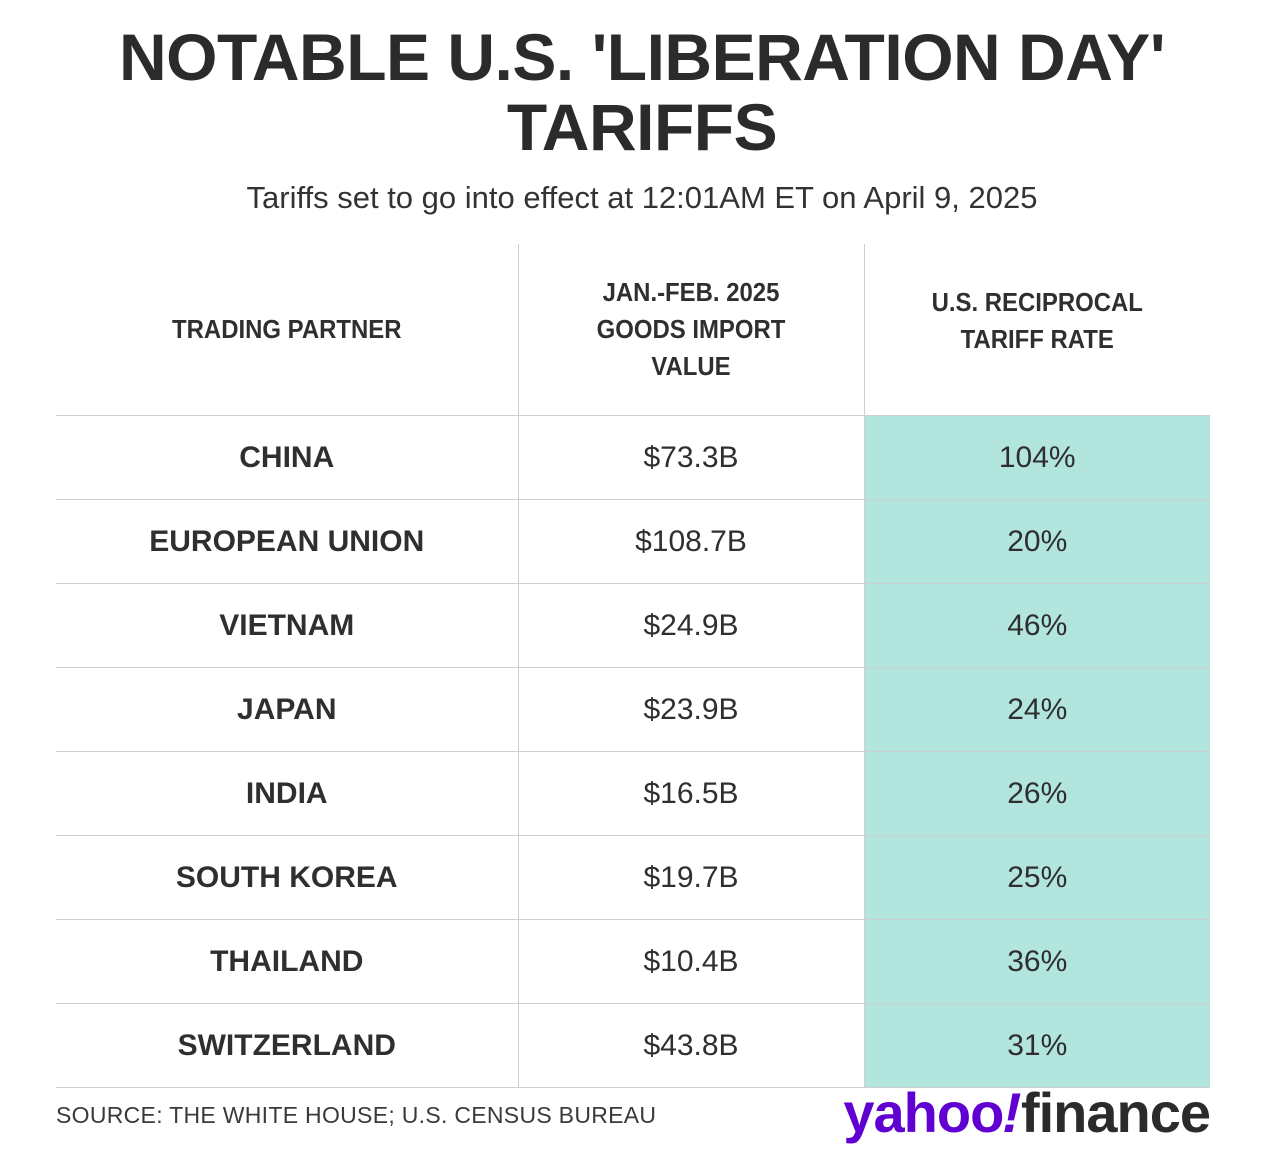 This screenshot has width=1284, height=1172. Describe the element at coordinates (287, 877) in the screenshot. I see `cell-partner: SOUTH KOREA` at that location.